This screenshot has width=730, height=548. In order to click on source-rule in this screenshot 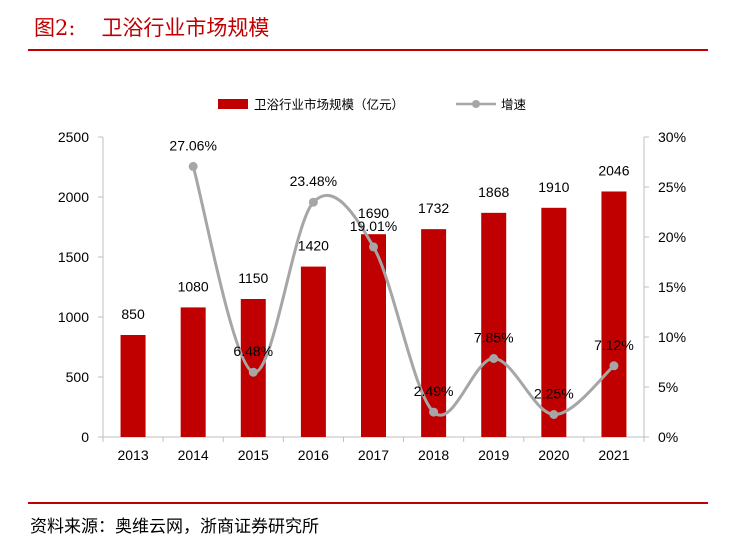, I will do `click(368, 503)`.